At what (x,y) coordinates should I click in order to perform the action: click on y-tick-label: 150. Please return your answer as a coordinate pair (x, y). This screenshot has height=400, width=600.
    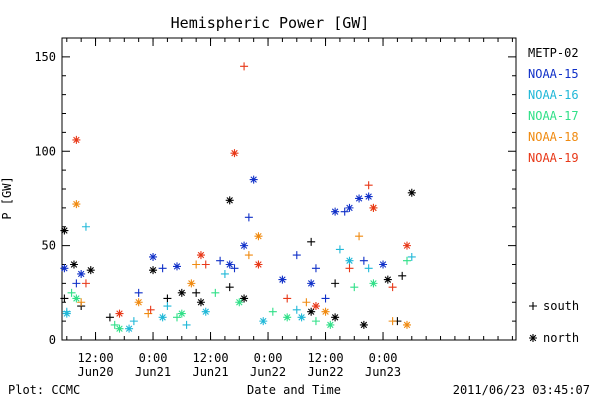
    Looking at the image, I should click on (45, 57).